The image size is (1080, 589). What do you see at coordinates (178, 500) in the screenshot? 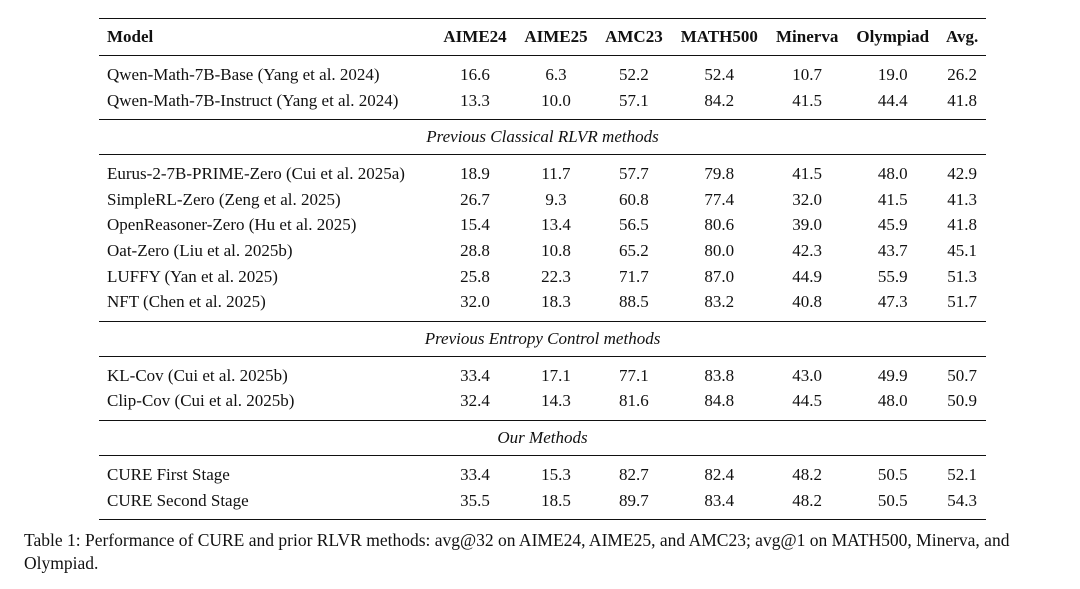
I see `model-name-cell: CURE Second Stage` at bounding box center [178, 500].